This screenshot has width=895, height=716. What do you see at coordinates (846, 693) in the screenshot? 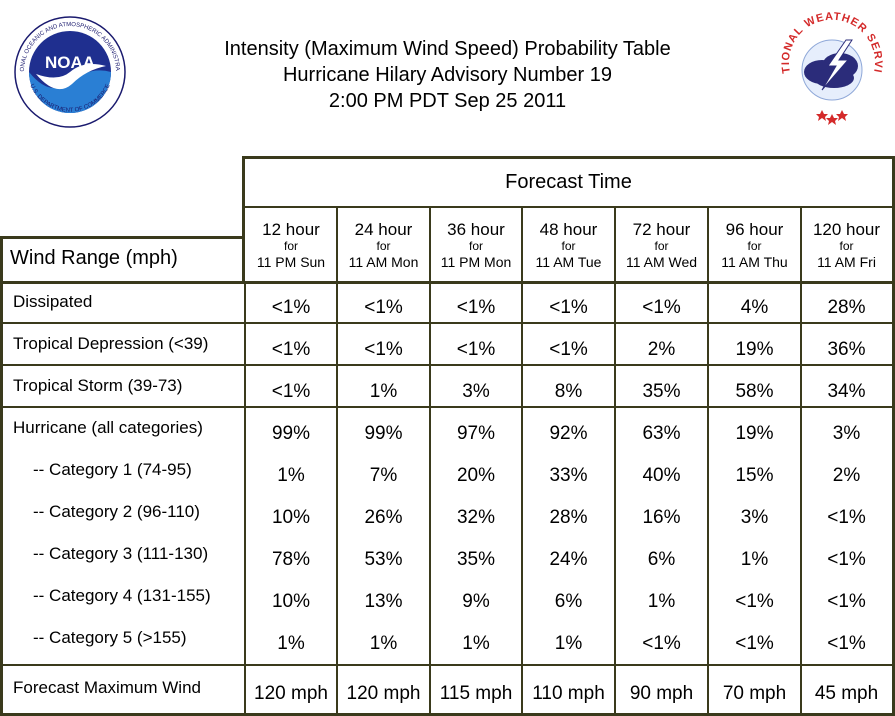
I see `max-wind-cell: 45 mph` at bounding box center [846, 693].